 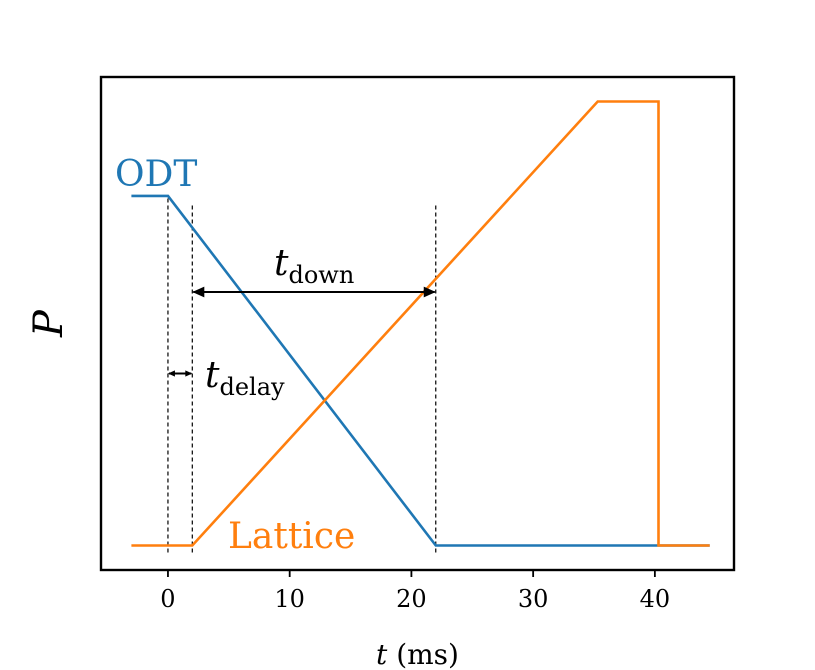 I want to click on arrow-t-down-head-right, so click(x=429, y=292).